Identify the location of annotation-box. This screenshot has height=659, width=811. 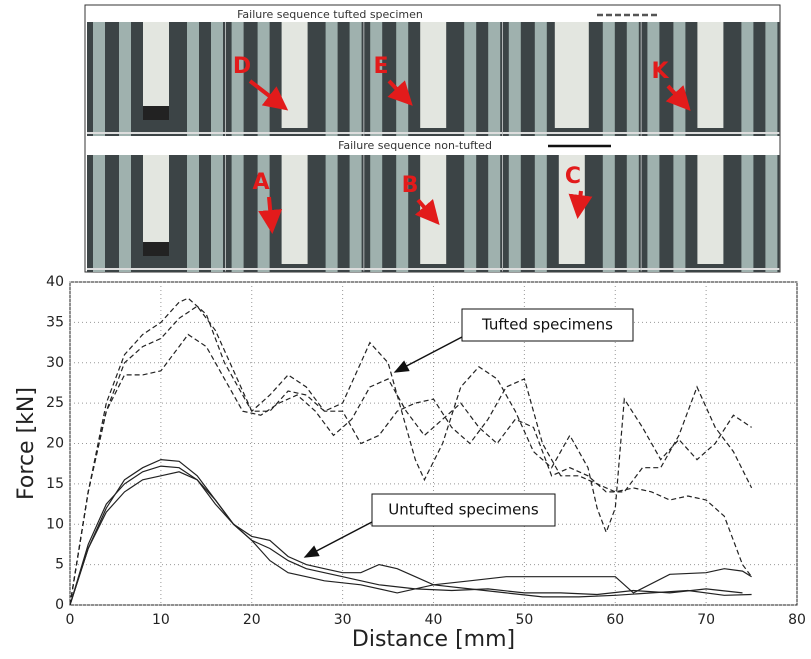
(547, 325).